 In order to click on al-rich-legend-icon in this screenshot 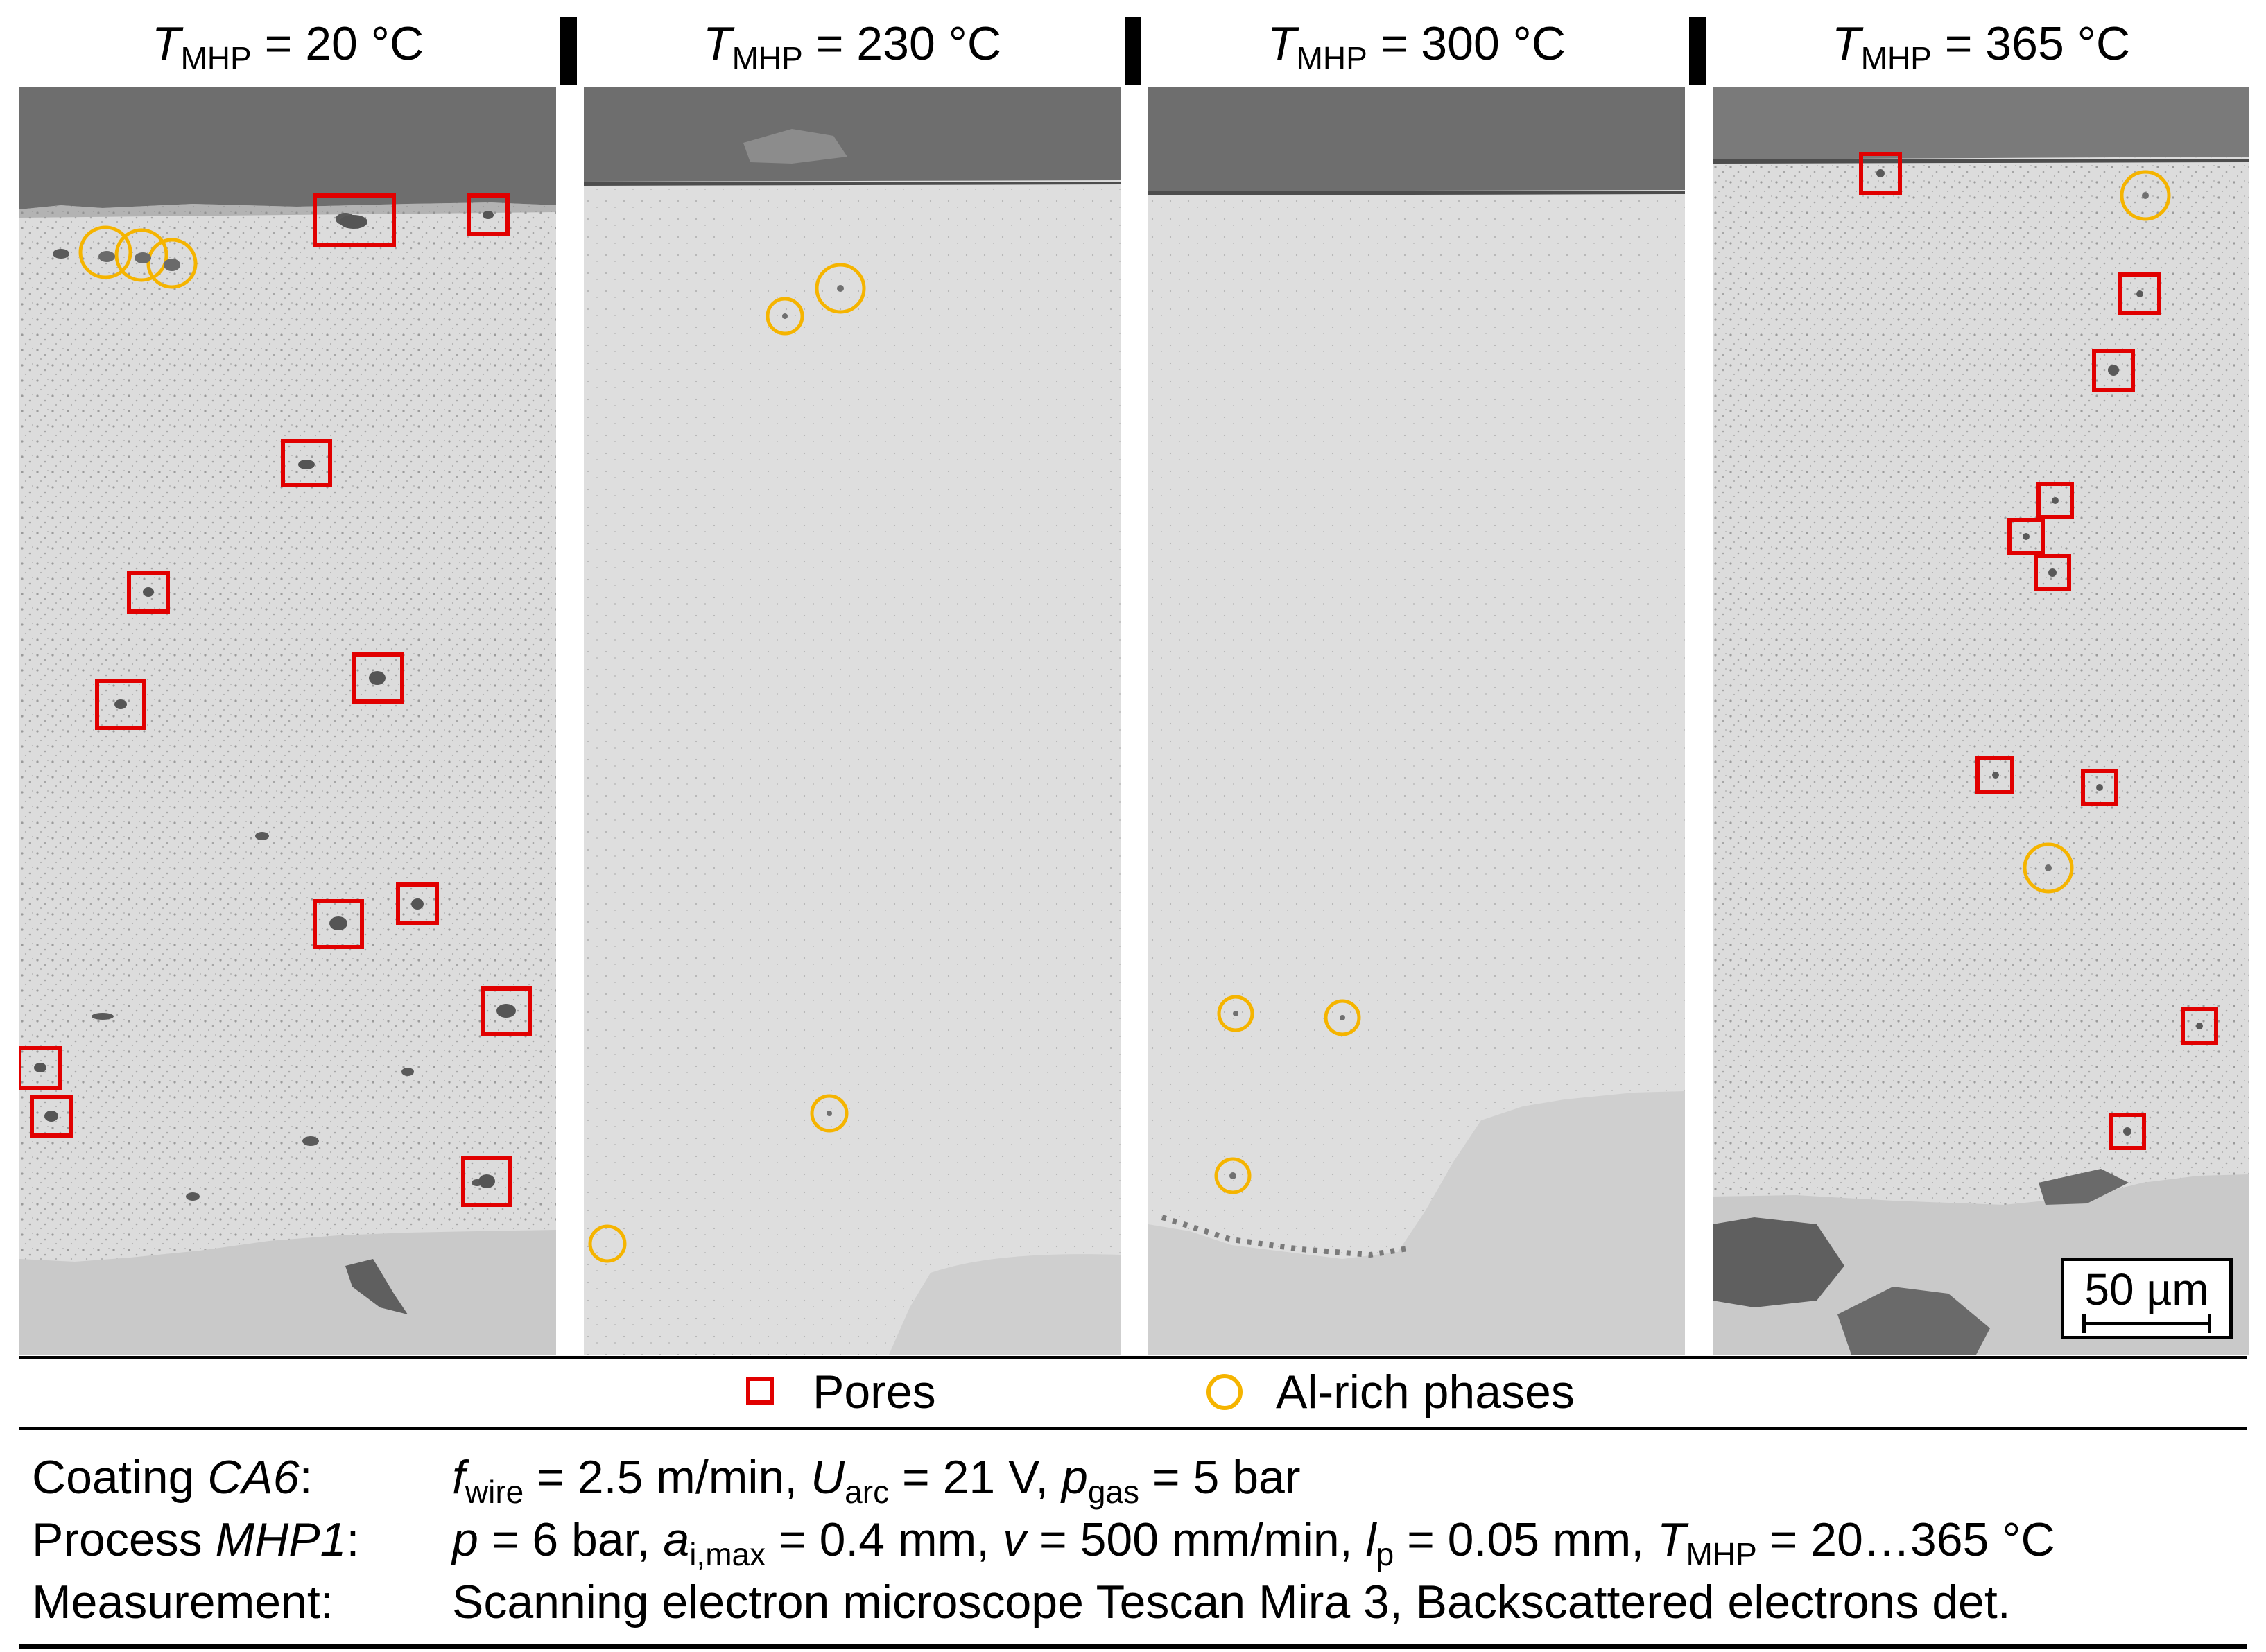, I will do `click(1224, 1392)`.